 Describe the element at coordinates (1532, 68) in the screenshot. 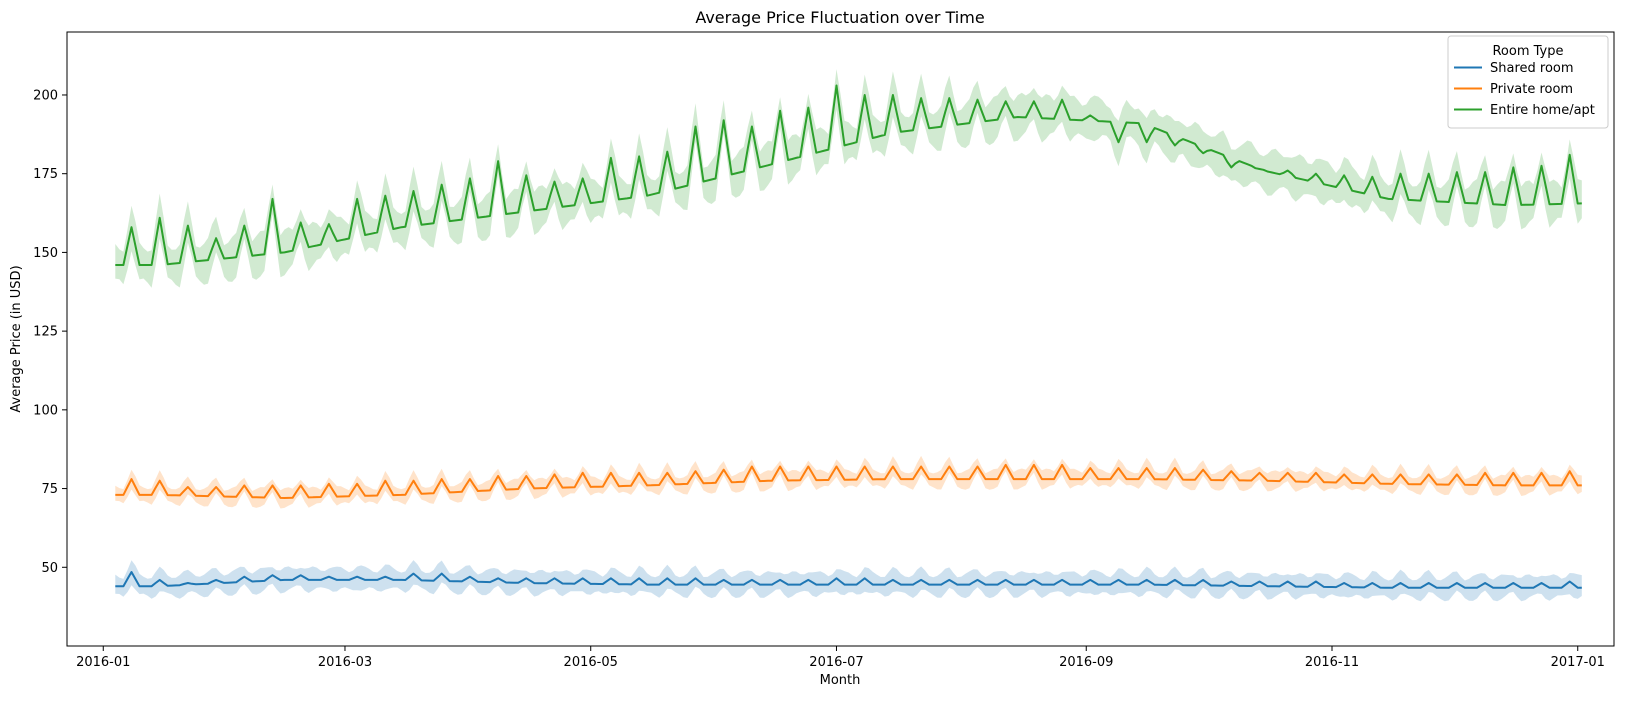

I see `legend-entry-label: Shared room` at that location.